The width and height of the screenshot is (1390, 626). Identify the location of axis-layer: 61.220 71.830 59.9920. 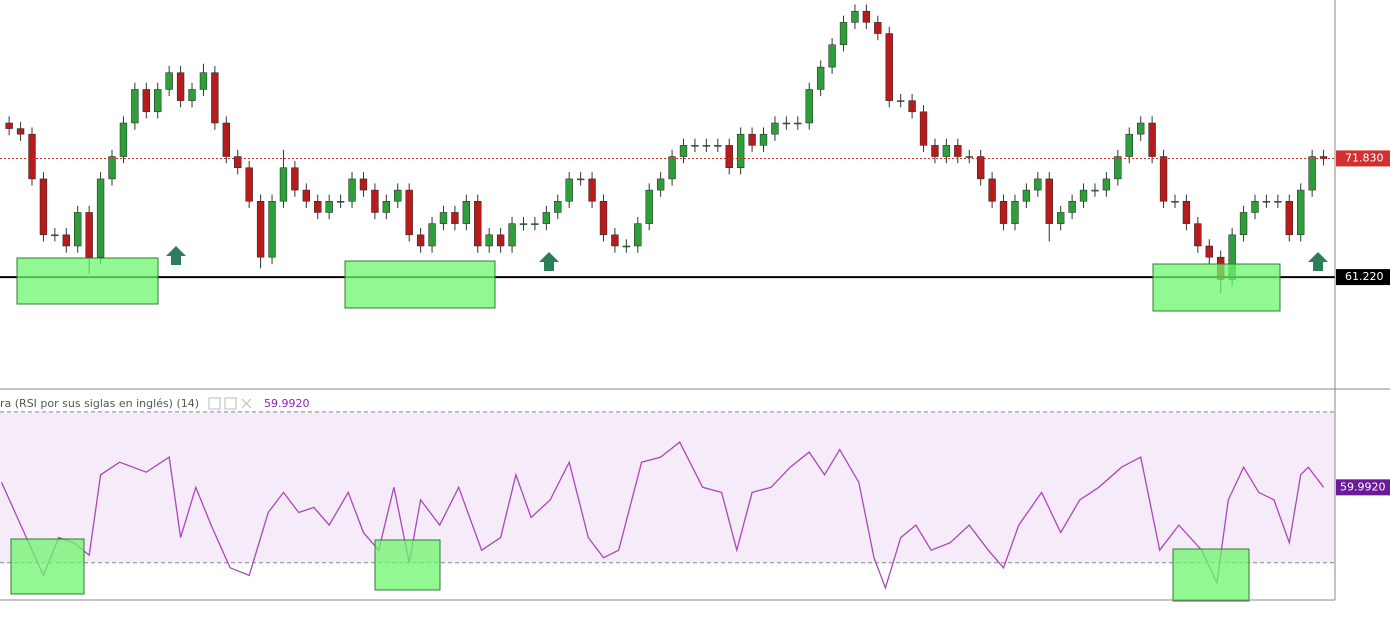
(1363, 323).